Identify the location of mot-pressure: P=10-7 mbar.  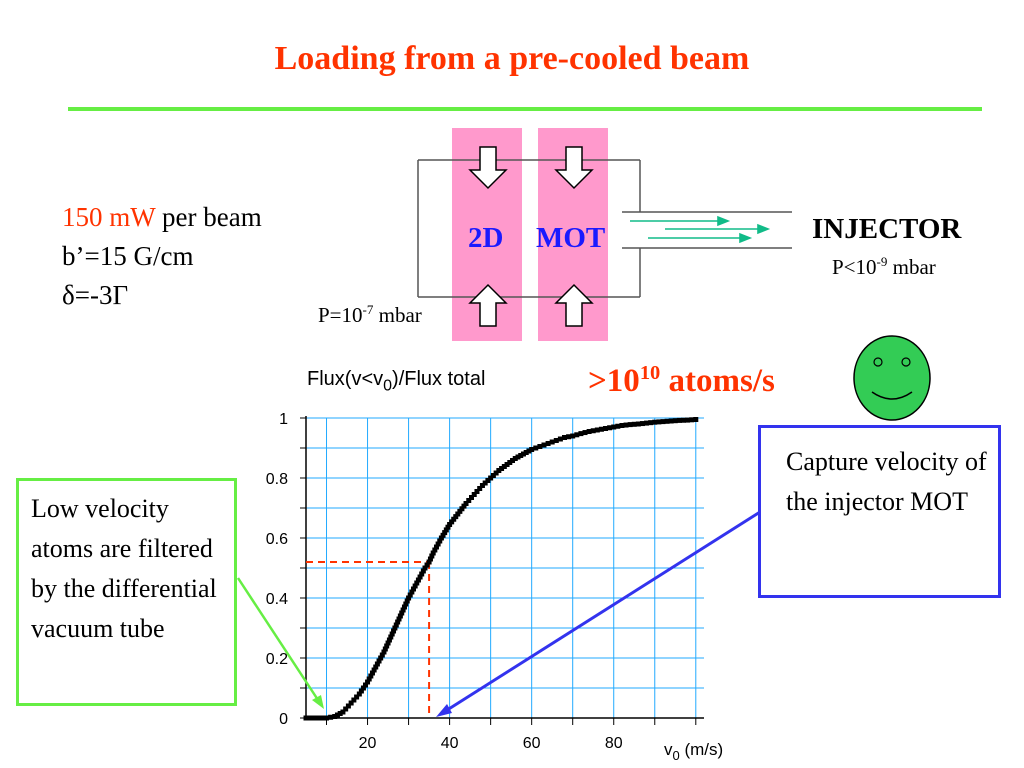
(370, 314).